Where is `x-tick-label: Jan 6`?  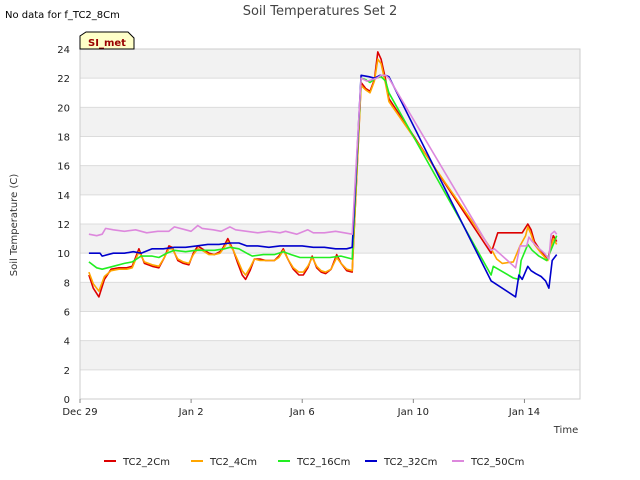
x-tick-label: Jan 6 is located at coordinates (302, 412).